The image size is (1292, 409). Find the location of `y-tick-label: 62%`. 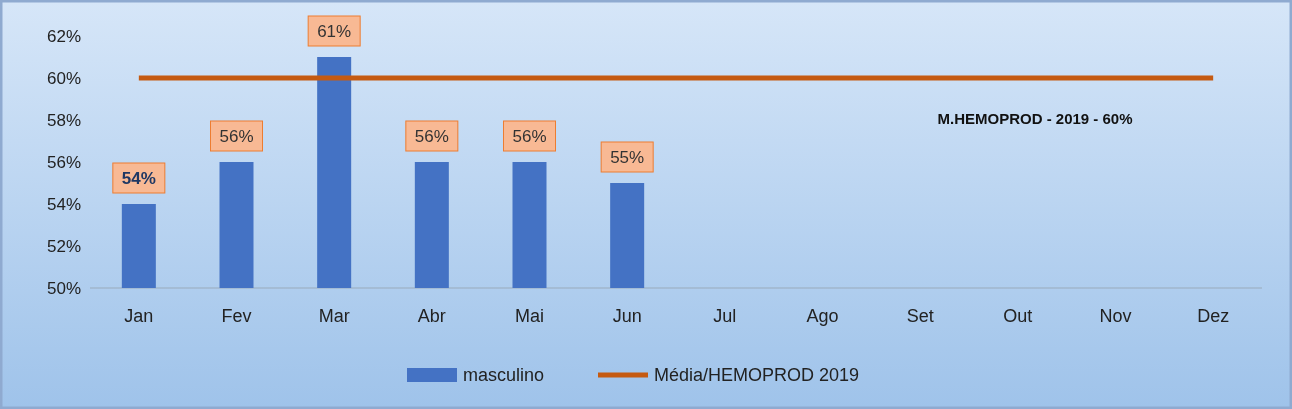

y-tick-label: 62% is located at coordinates (64, 36).